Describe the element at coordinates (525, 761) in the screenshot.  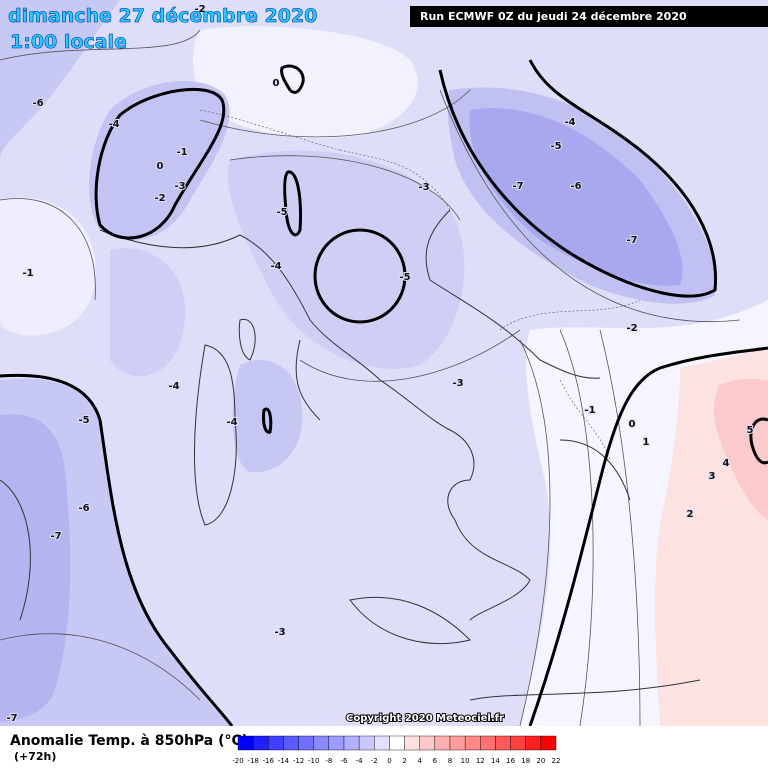
I see `colorbar-tick: 18` at that location.